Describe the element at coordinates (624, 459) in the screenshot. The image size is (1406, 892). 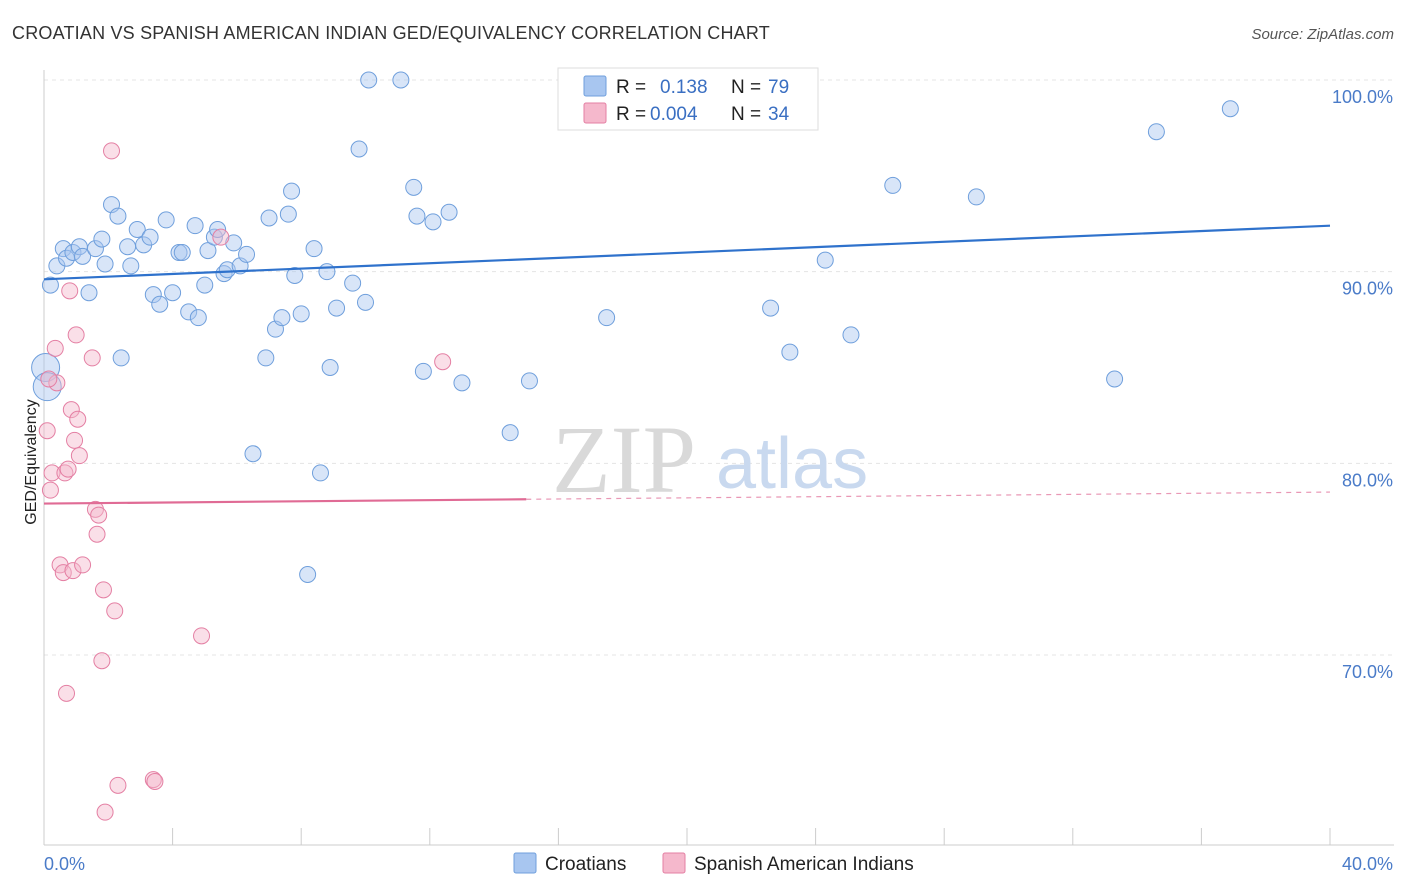
I see `watermark-zip: ZIP` at that location.